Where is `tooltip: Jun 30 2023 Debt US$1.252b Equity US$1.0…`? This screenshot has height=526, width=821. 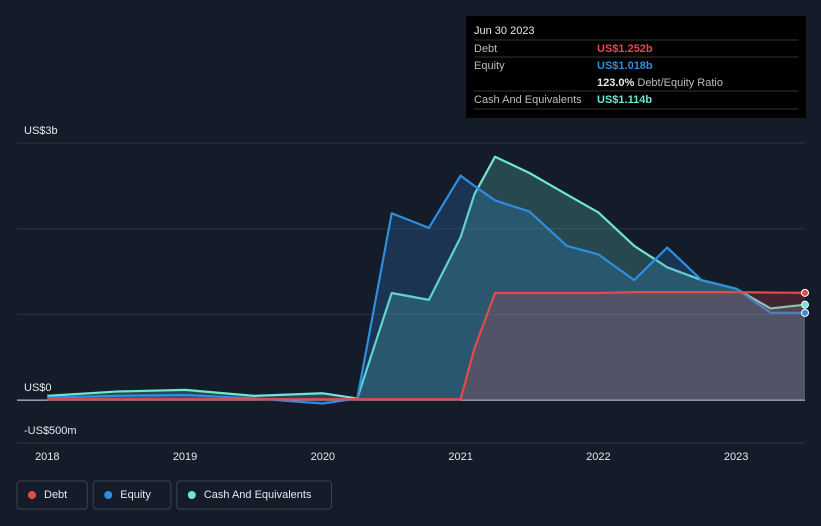
tooltip: Jun 30 2023 Debt US$1.252b Equity US$1.0… is located at coordinates (636, 67).